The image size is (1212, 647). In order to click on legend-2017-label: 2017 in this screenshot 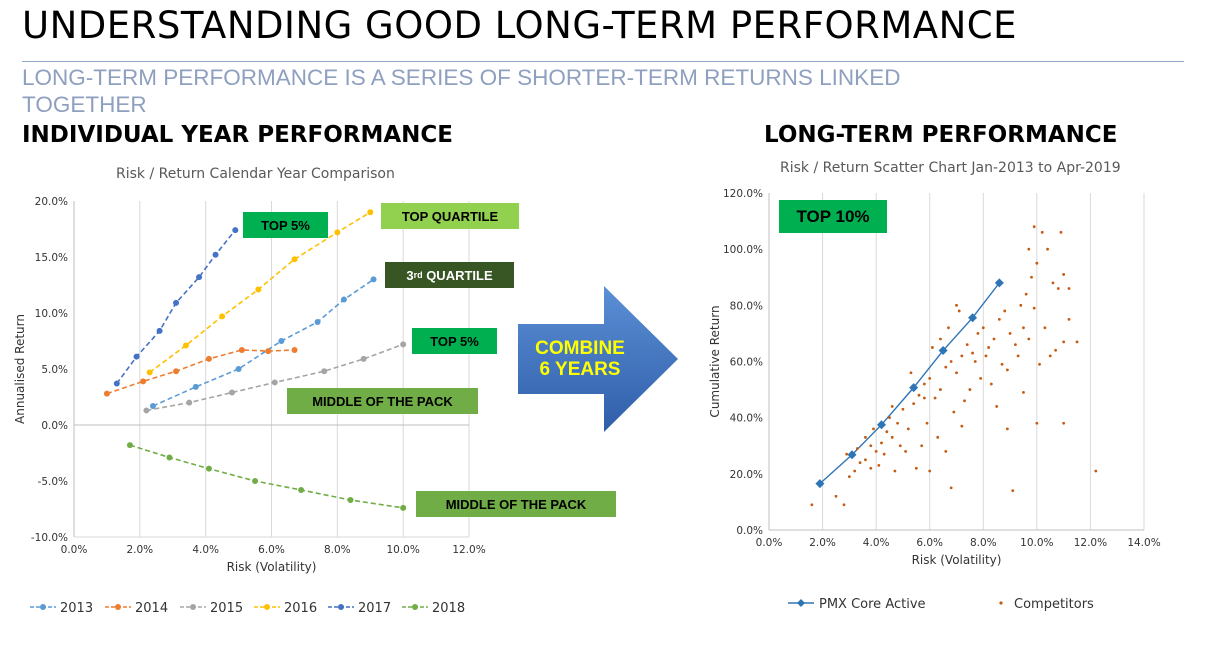, I will do `click(374, 608)`.